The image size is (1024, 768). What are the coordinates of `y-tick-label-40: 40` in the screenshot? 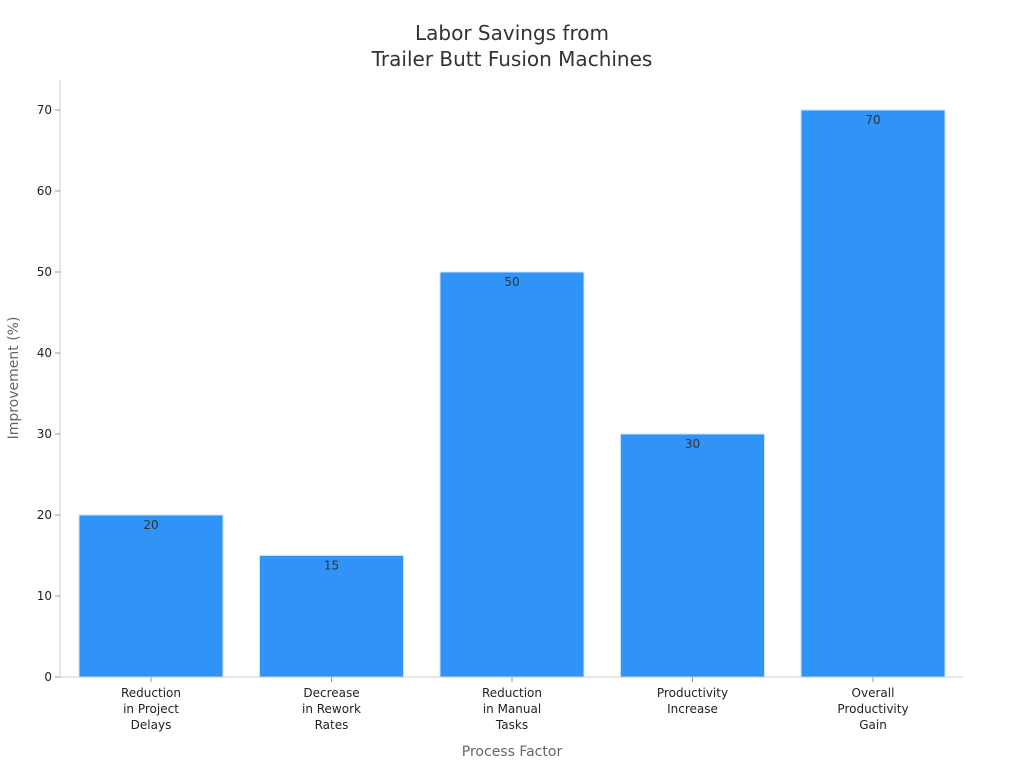 It's located at (44, 353).